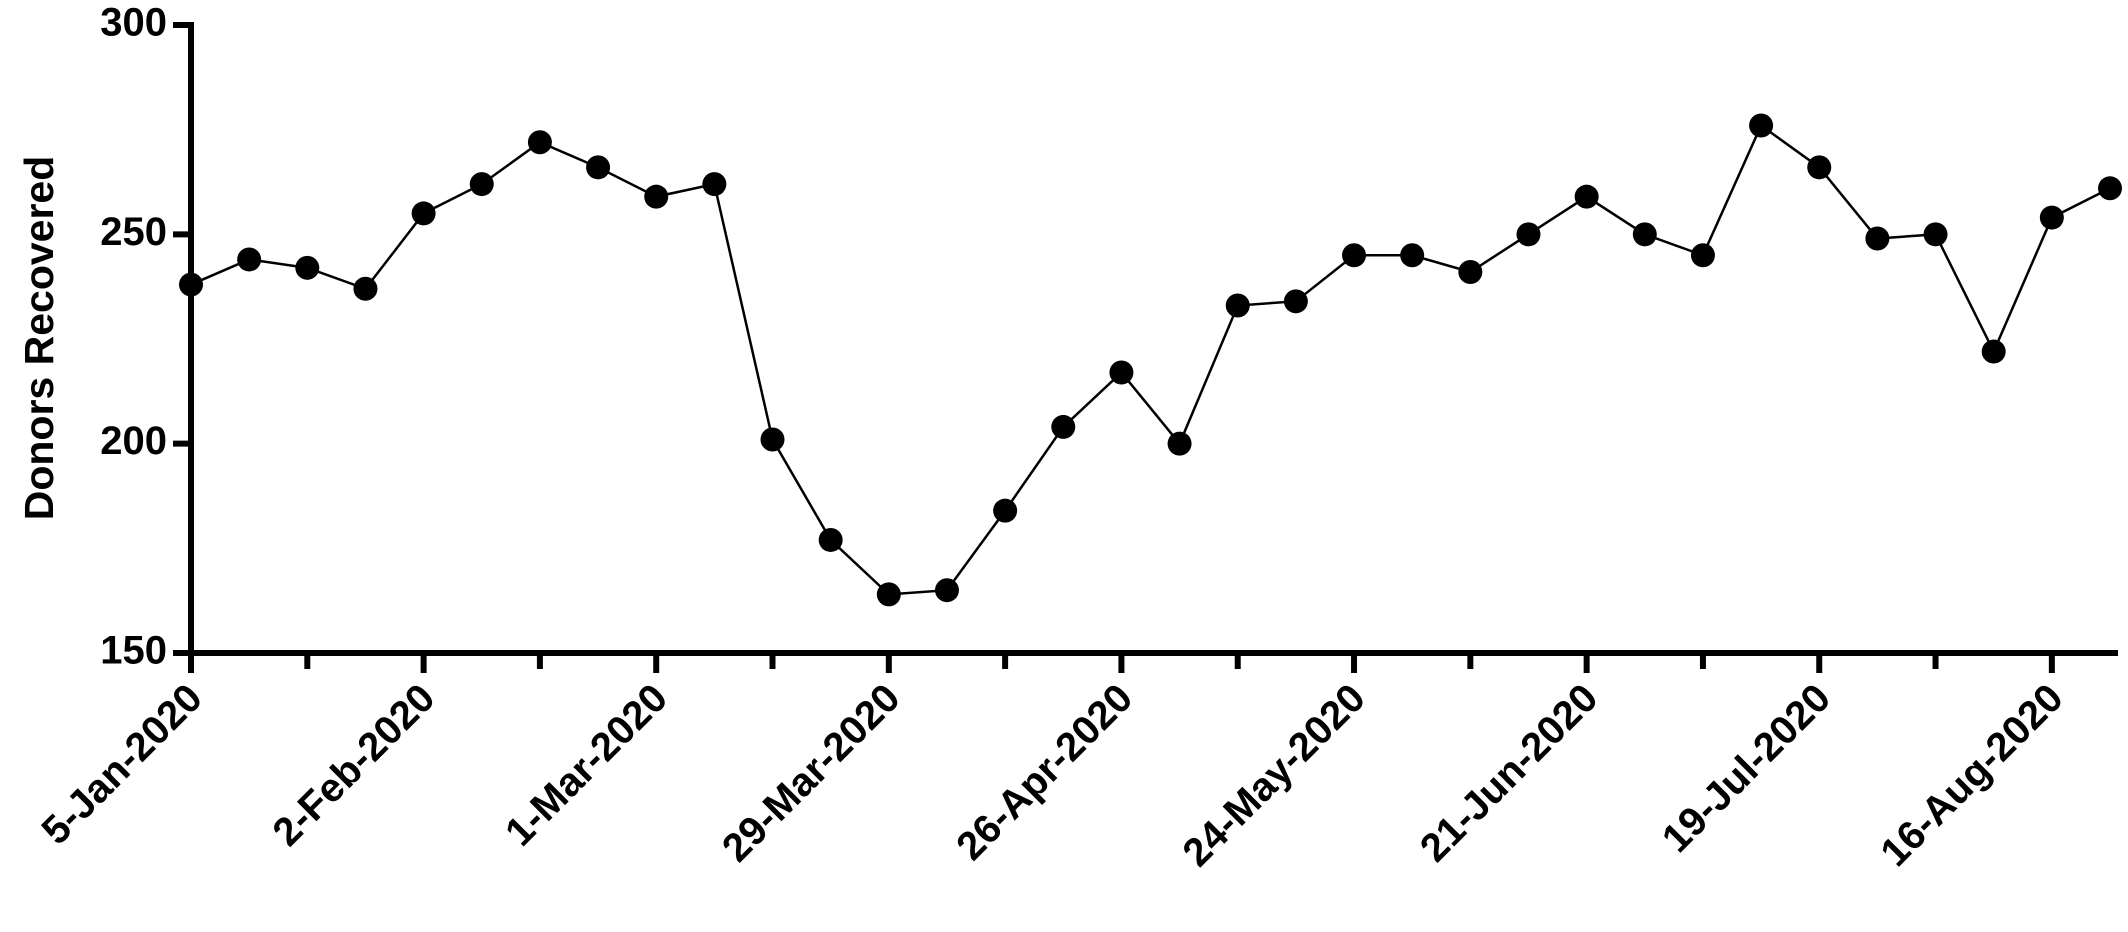  I want to click on y-tick-label: 300, so click(133, 23).